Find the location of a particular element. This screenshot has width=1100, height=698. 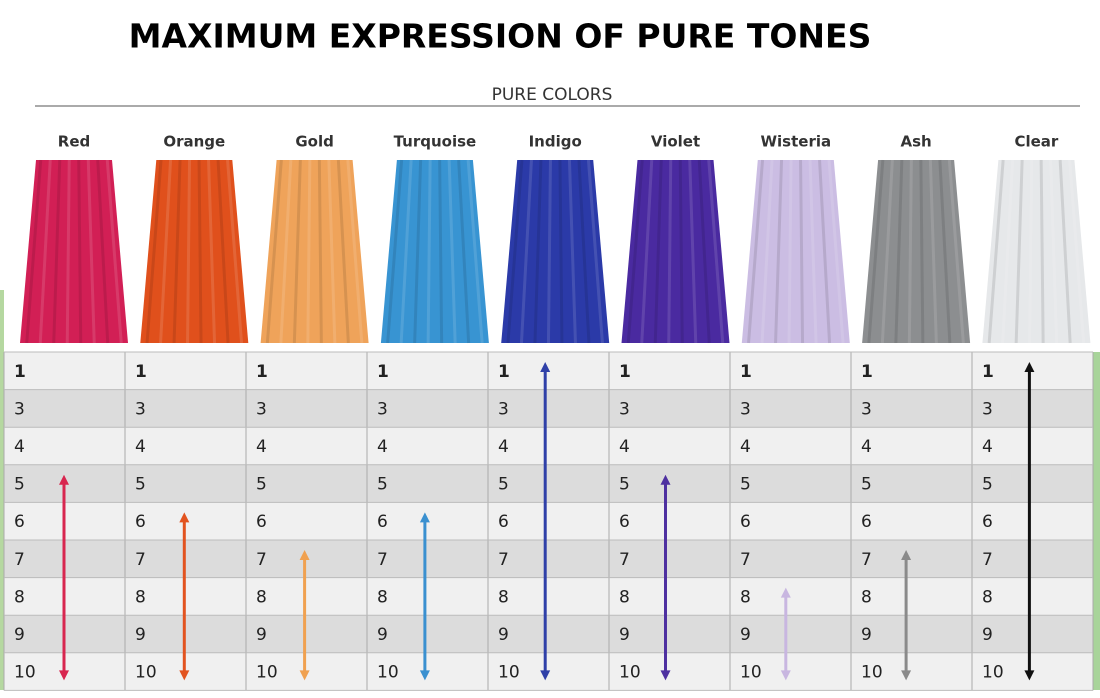

color-name: Red is located at coordinates (74, 142).